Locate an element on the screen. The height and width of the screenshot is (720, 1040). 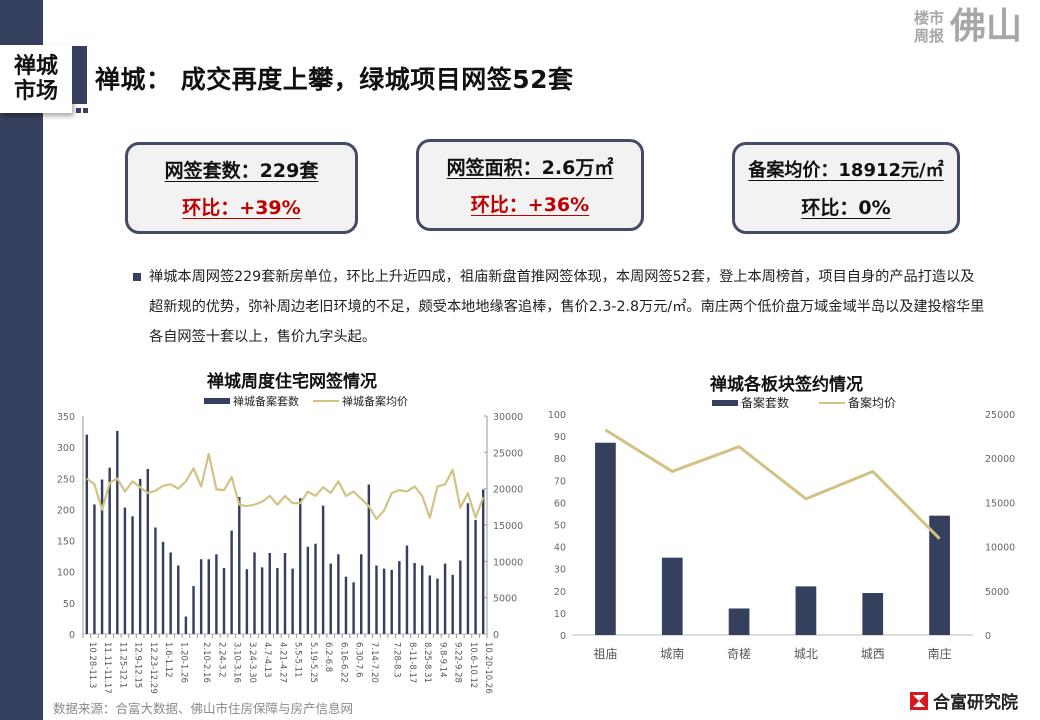
svg-text: 7.14-7.20 is located at coordinates (374, 662).